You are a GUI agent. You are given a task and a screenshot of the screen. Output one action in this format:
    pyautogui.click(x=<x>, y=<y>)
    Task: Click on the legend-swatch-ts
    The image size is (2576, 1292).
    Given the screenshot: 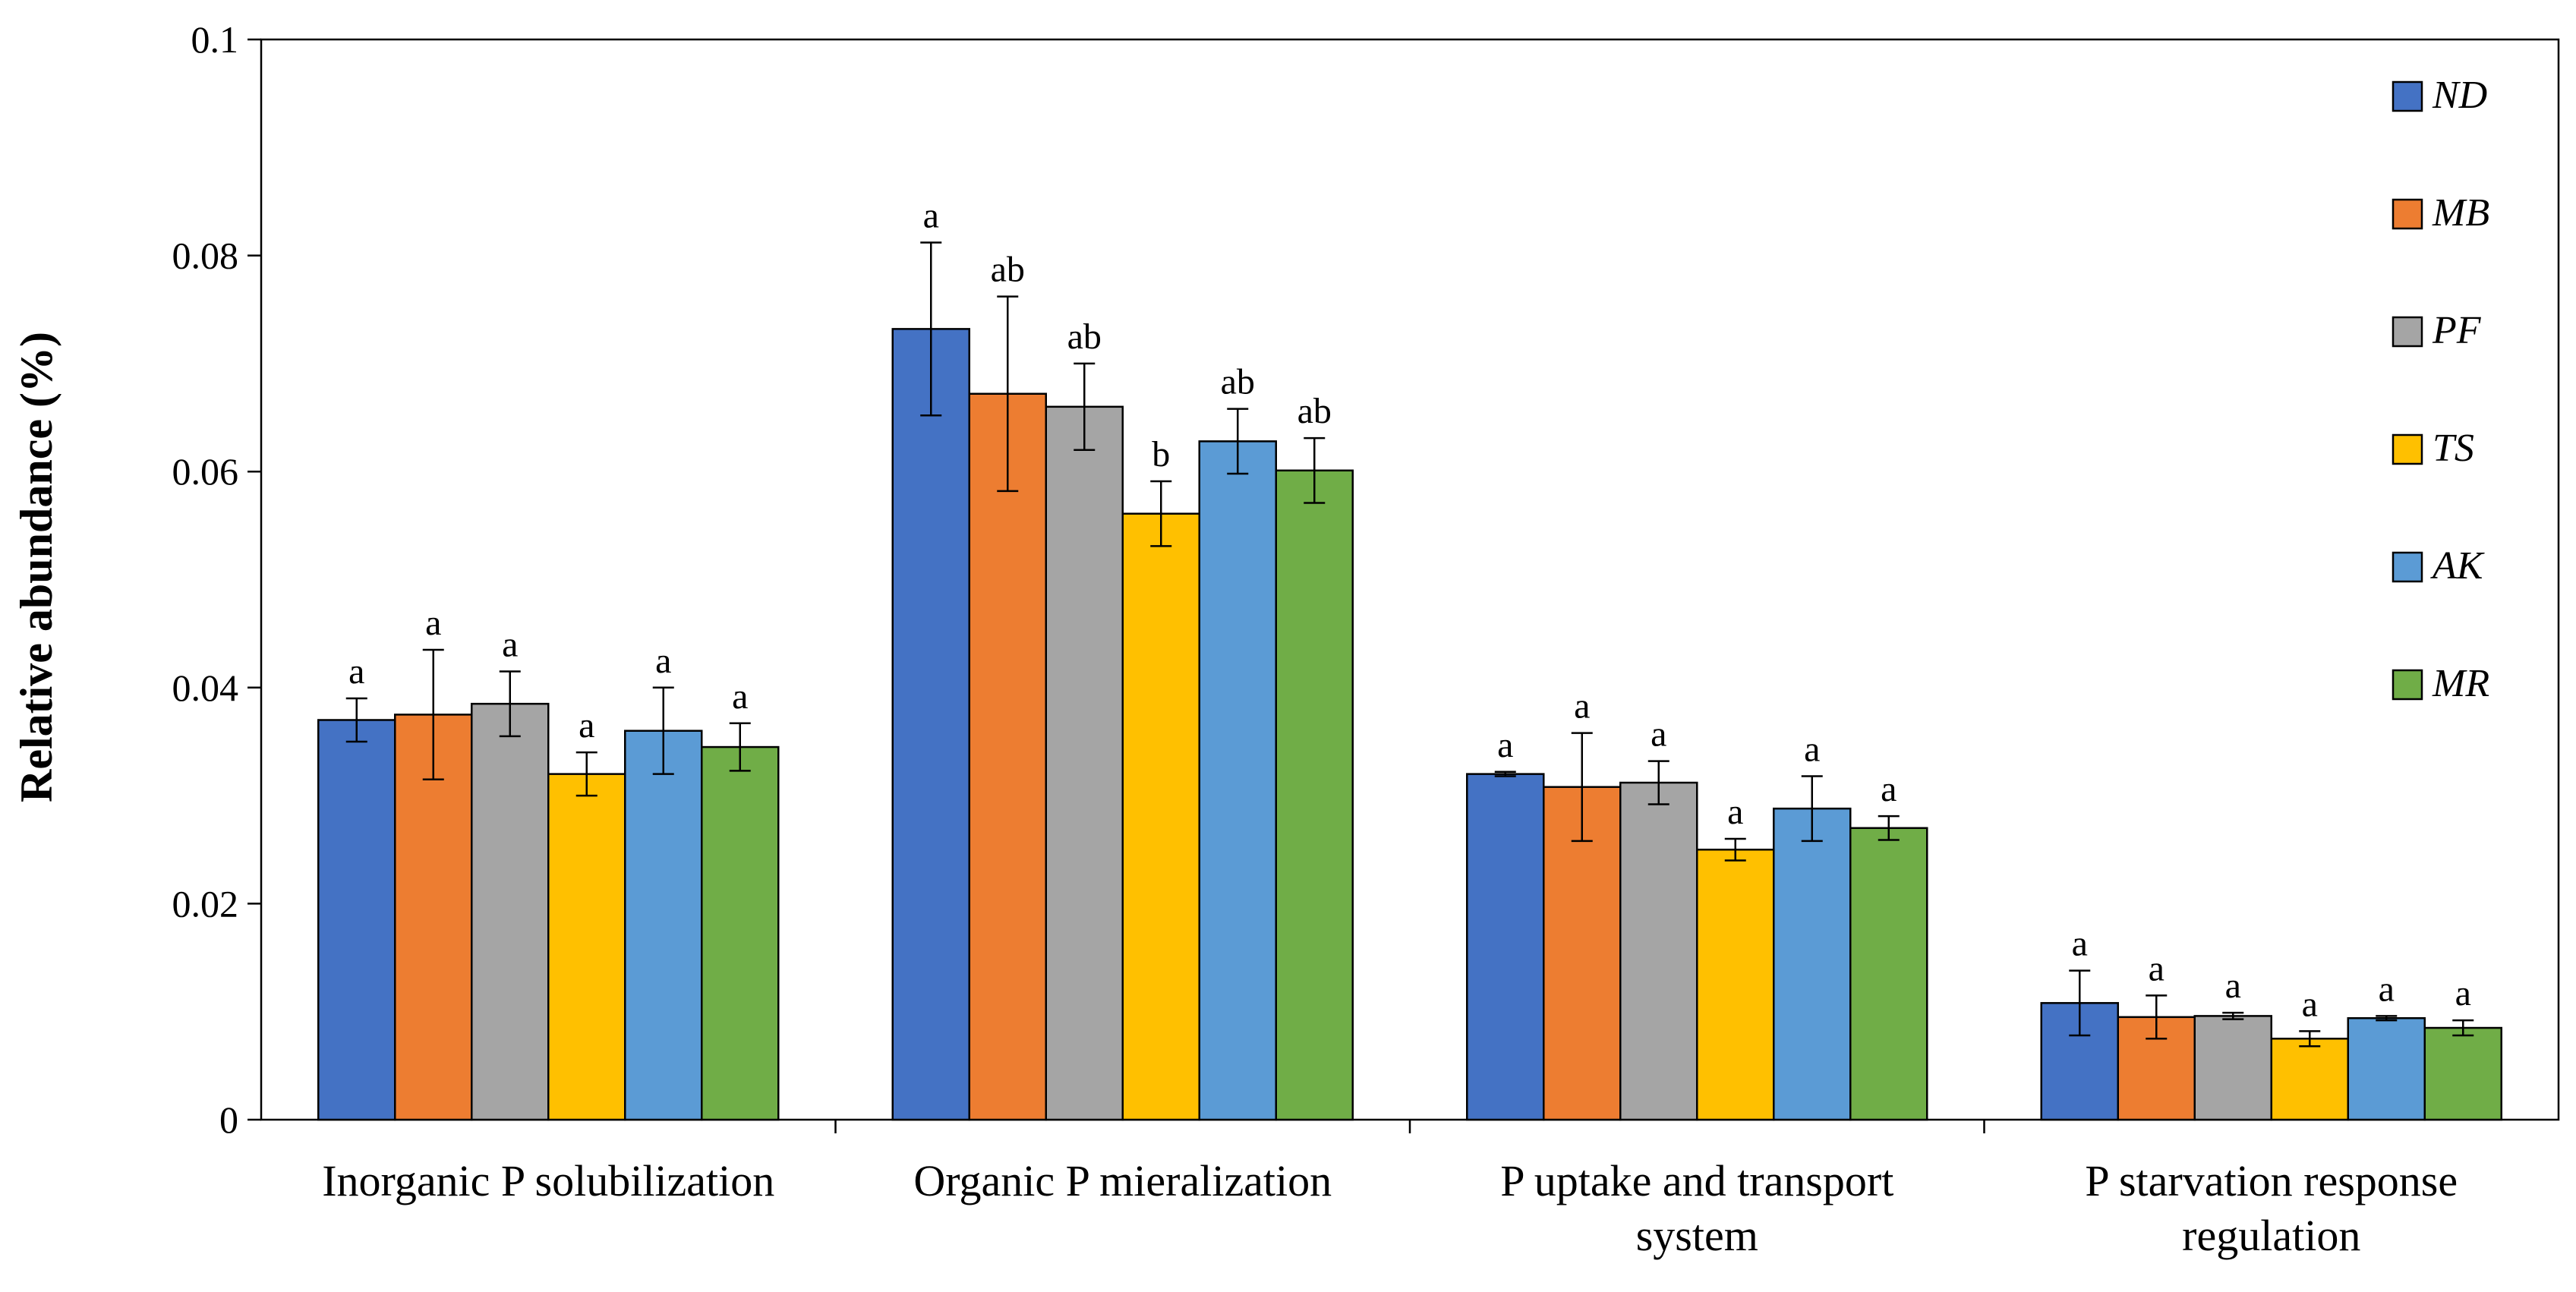 What is the action you would take?
    pyautogui.click(x=2407, y=449)
    